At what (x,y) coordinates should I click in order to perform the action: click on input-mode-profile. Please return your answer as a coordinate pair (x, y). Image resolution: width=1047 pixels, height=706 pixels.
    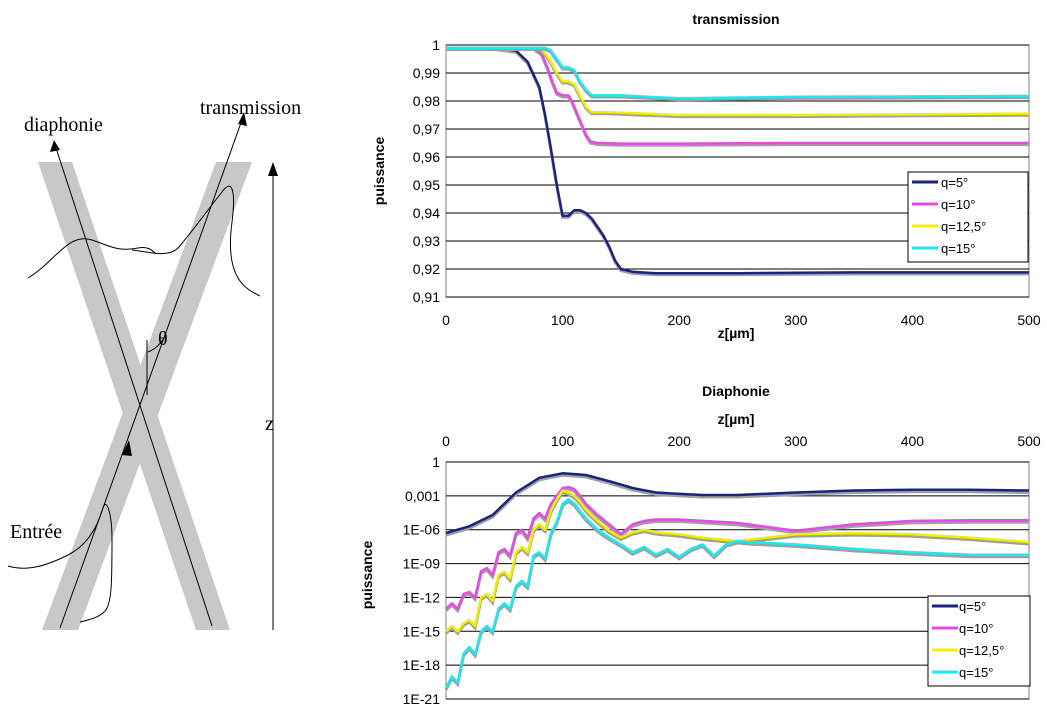
    Looking at the image, I should click on (60, 563).